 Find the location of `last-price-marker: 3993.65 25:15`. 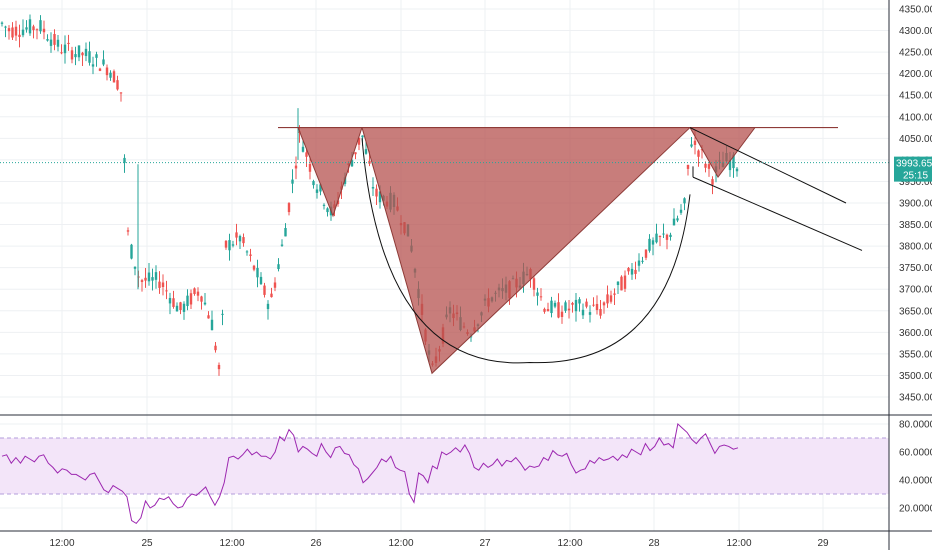

last-price-marker: 3993.65 25:15 is located at coordinates (913, 169).